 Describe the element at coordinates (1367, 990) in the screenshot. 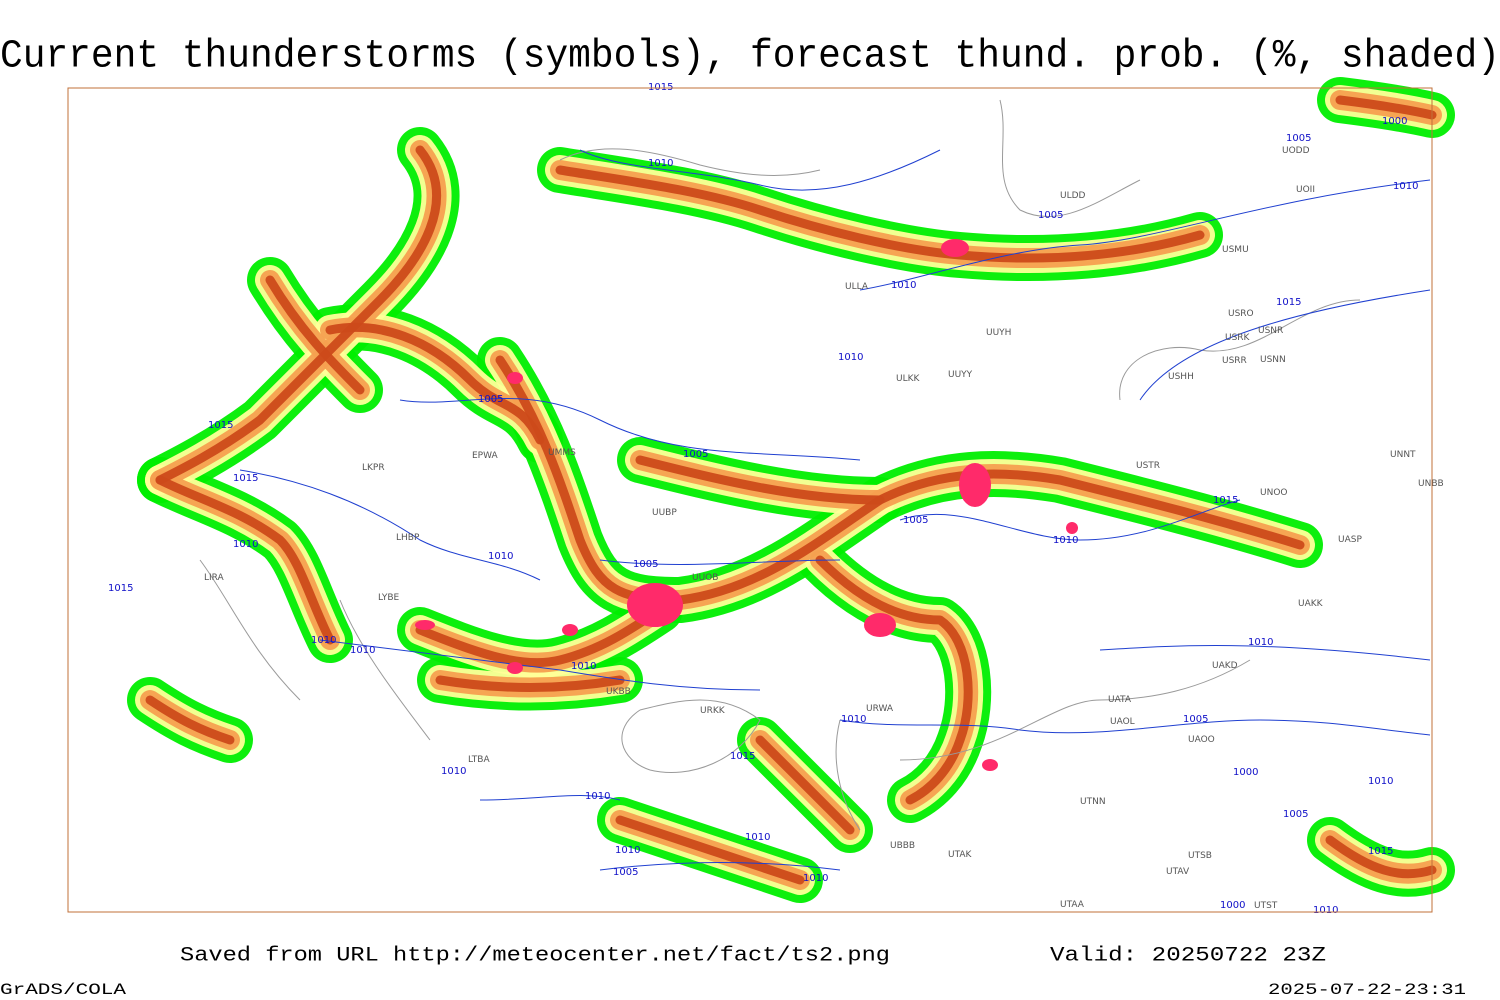

I see `timestamp: 2025-07-22-23:31` at that location.